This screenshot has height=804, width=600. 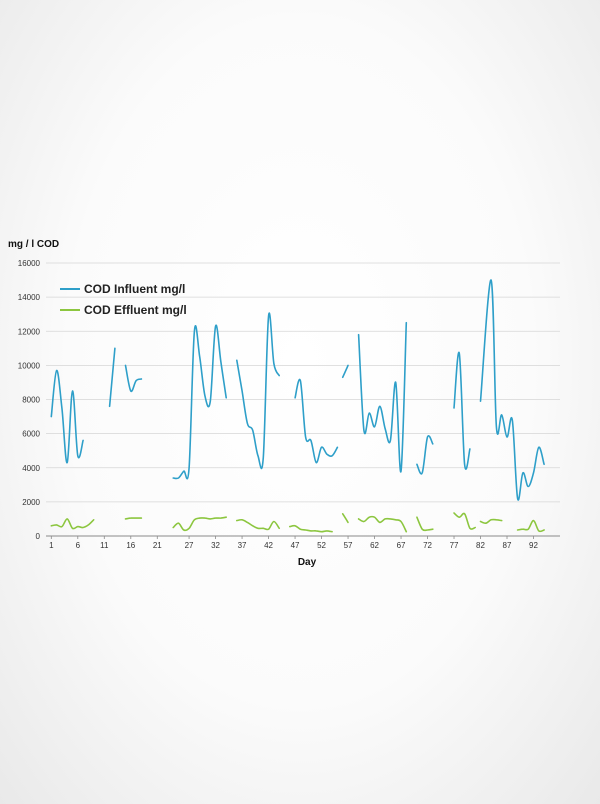 I want to click on x-tick-label: 72, so click(x=427, y=545).